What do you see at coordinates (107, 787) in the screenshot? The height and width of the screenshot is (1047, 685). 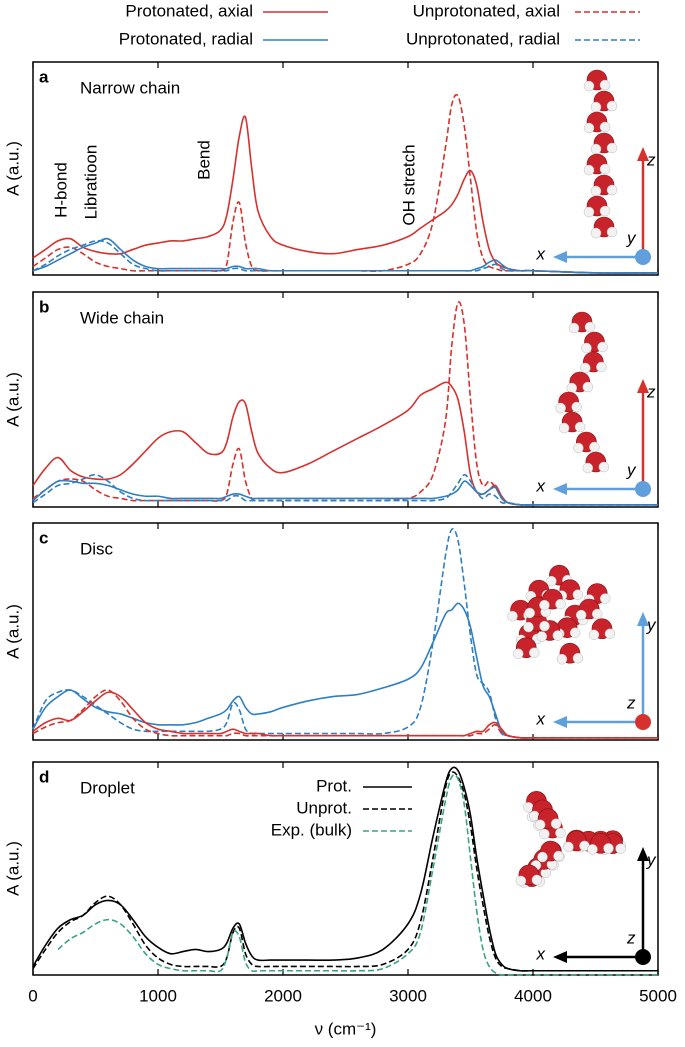 I see `panel-title: Droplet` at bounding box center [107, 787].